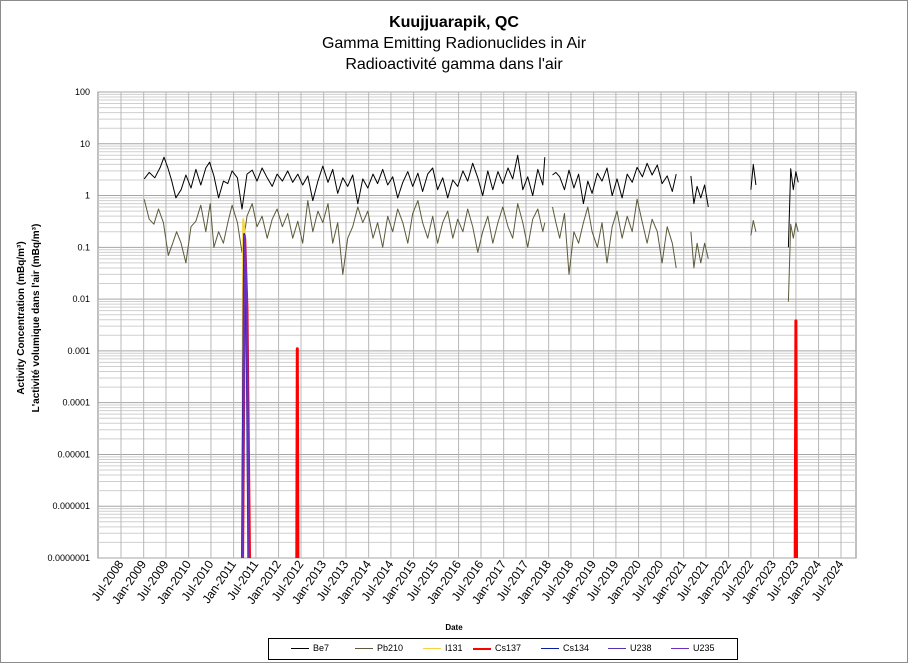 Image resolution: width=908 pixels, height=663 pixels. I want to click on y-tick-label: 0.0001, so click(76, 403).